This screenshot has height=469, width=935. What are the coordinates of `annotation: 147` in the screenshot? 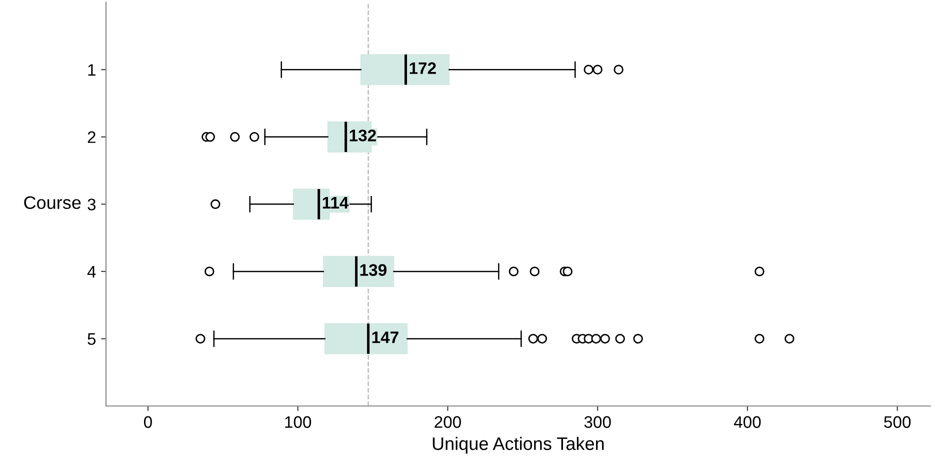 It's located at (385, 338).